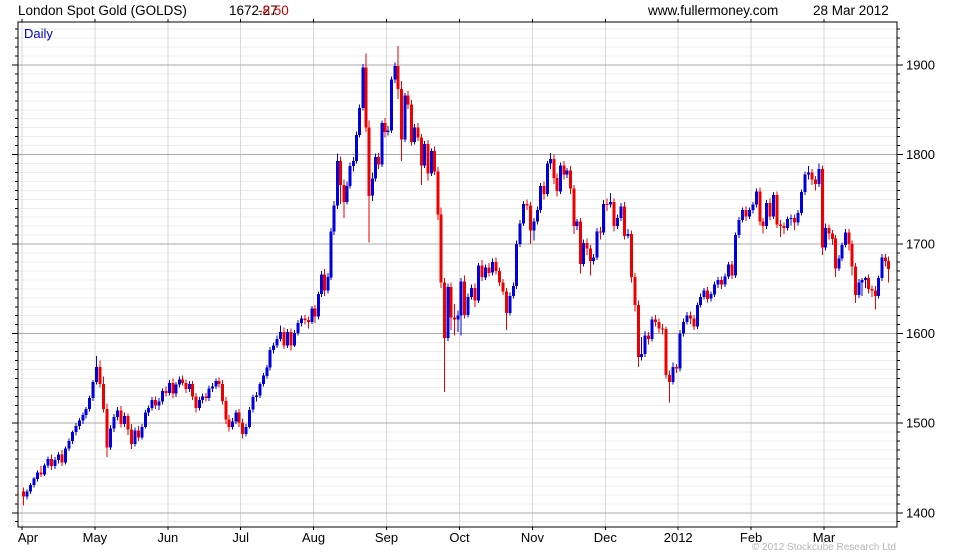  Describe the element at coordinates (95, 537) in the screenshot. I see `svg-text: May` at that location.